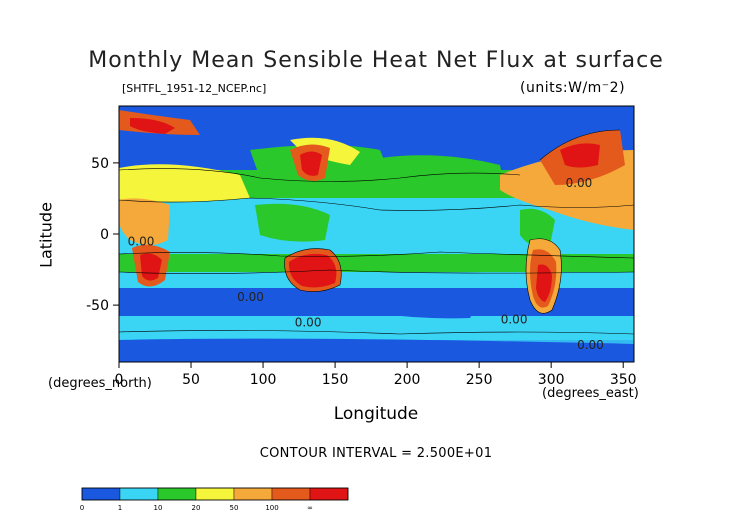  What do you see at coordinates (271, 508) in the screenshot?
I see `colorbar-label: 100` at bounding box center [271, 508].